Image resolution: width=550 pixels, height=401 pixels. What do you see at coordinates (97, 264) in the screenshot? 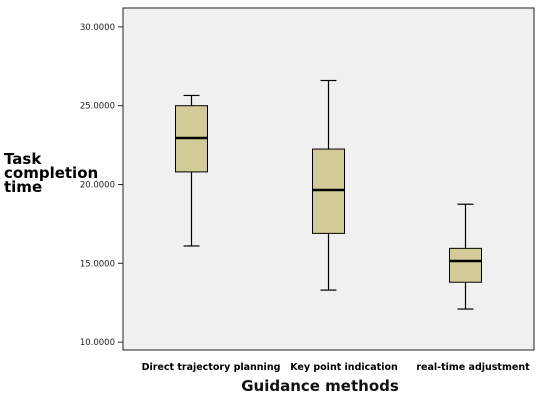
I see `y-tick-label: 15.0000` at bounding box center [97, 264].